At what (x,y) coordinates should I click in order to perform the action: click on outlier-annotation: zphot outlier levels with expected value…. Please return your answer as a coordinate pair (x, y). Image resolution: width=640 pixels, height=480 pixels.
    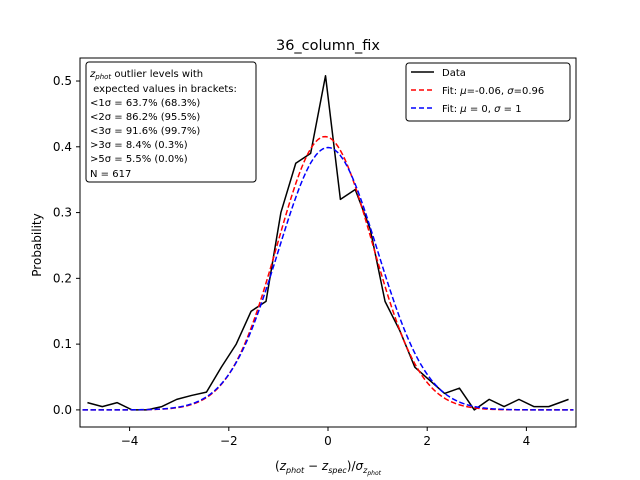
    Looking at the image, I should click on (171, 122).